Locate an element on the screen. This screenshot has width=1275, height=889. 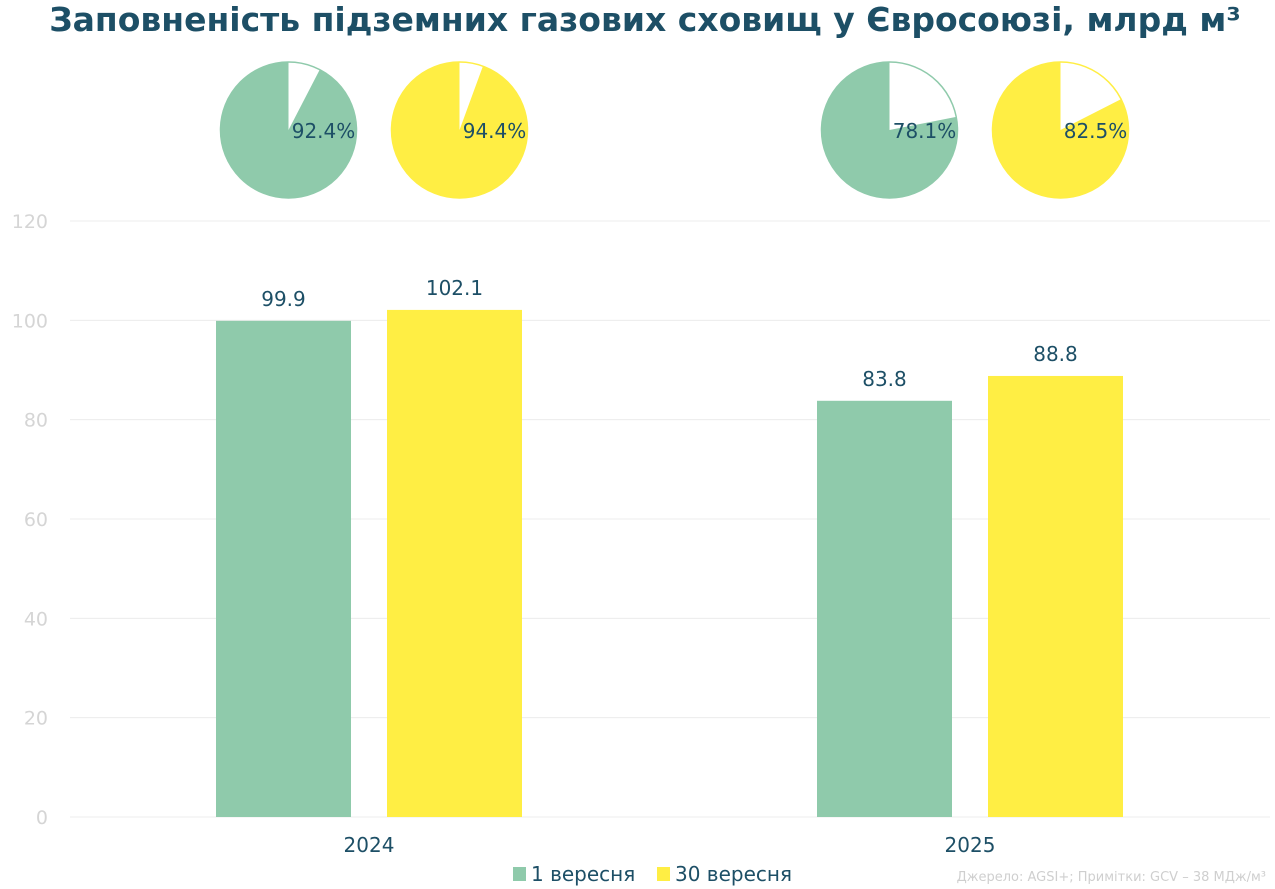
bar-value-label: 83.8 is located at coordinates (884, 379).